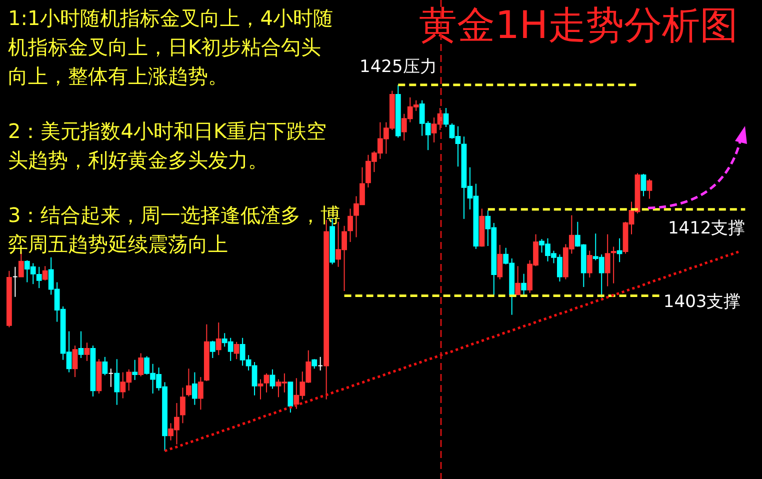 This screenshot has width=762, height=479. What do you see at coordinates (168, 146) in the screenshot?
I see `annotation: 2：美元指数4小时和日K重启下跌空头趋势，利好黄金多头发力。` at bounding box center [168, 146].